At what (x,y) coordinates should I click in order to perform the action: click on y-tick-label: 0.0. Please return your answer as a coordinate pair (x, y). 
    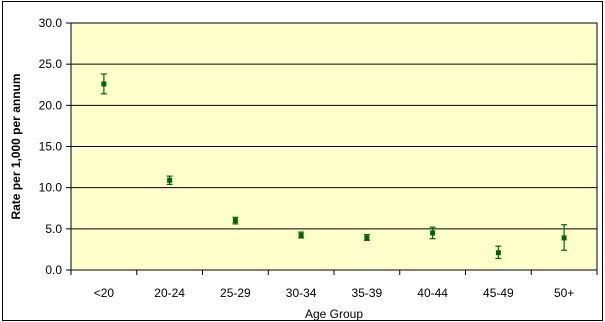
    Looking at the image, I should click on (53, 270).